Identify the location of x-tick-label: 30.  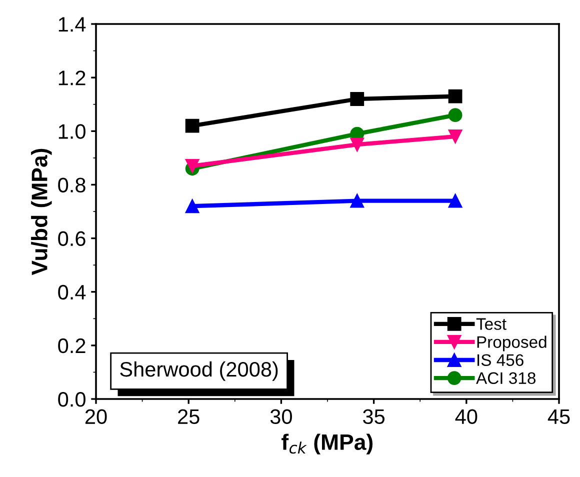
(281, 416).